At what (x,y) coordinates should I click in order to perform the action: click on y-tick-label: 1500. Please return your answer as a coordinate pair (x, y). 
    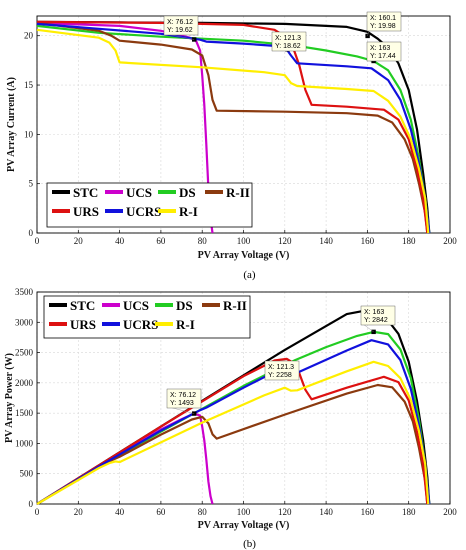
    Looking at the image, I should click on (24, 413).